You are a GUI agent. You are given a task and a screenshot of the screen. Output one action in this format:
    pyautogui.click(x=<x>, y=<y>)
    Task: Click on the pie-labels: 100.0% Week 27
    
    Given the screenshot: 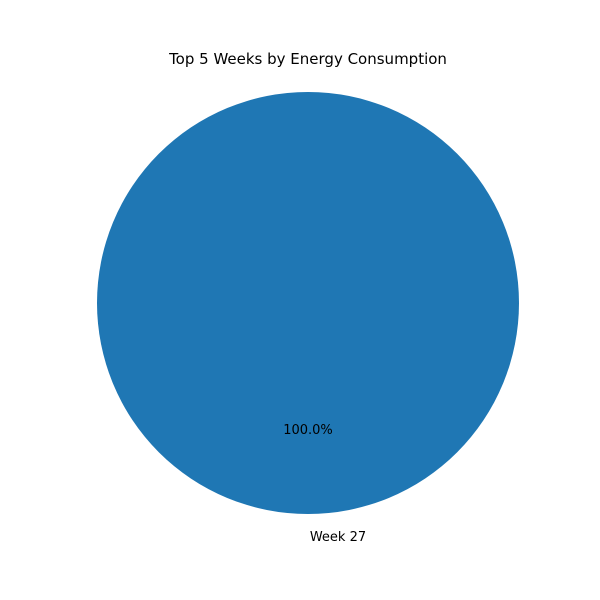 What is the action you would take?
    pyautogui.click(x=324, y=484)
    